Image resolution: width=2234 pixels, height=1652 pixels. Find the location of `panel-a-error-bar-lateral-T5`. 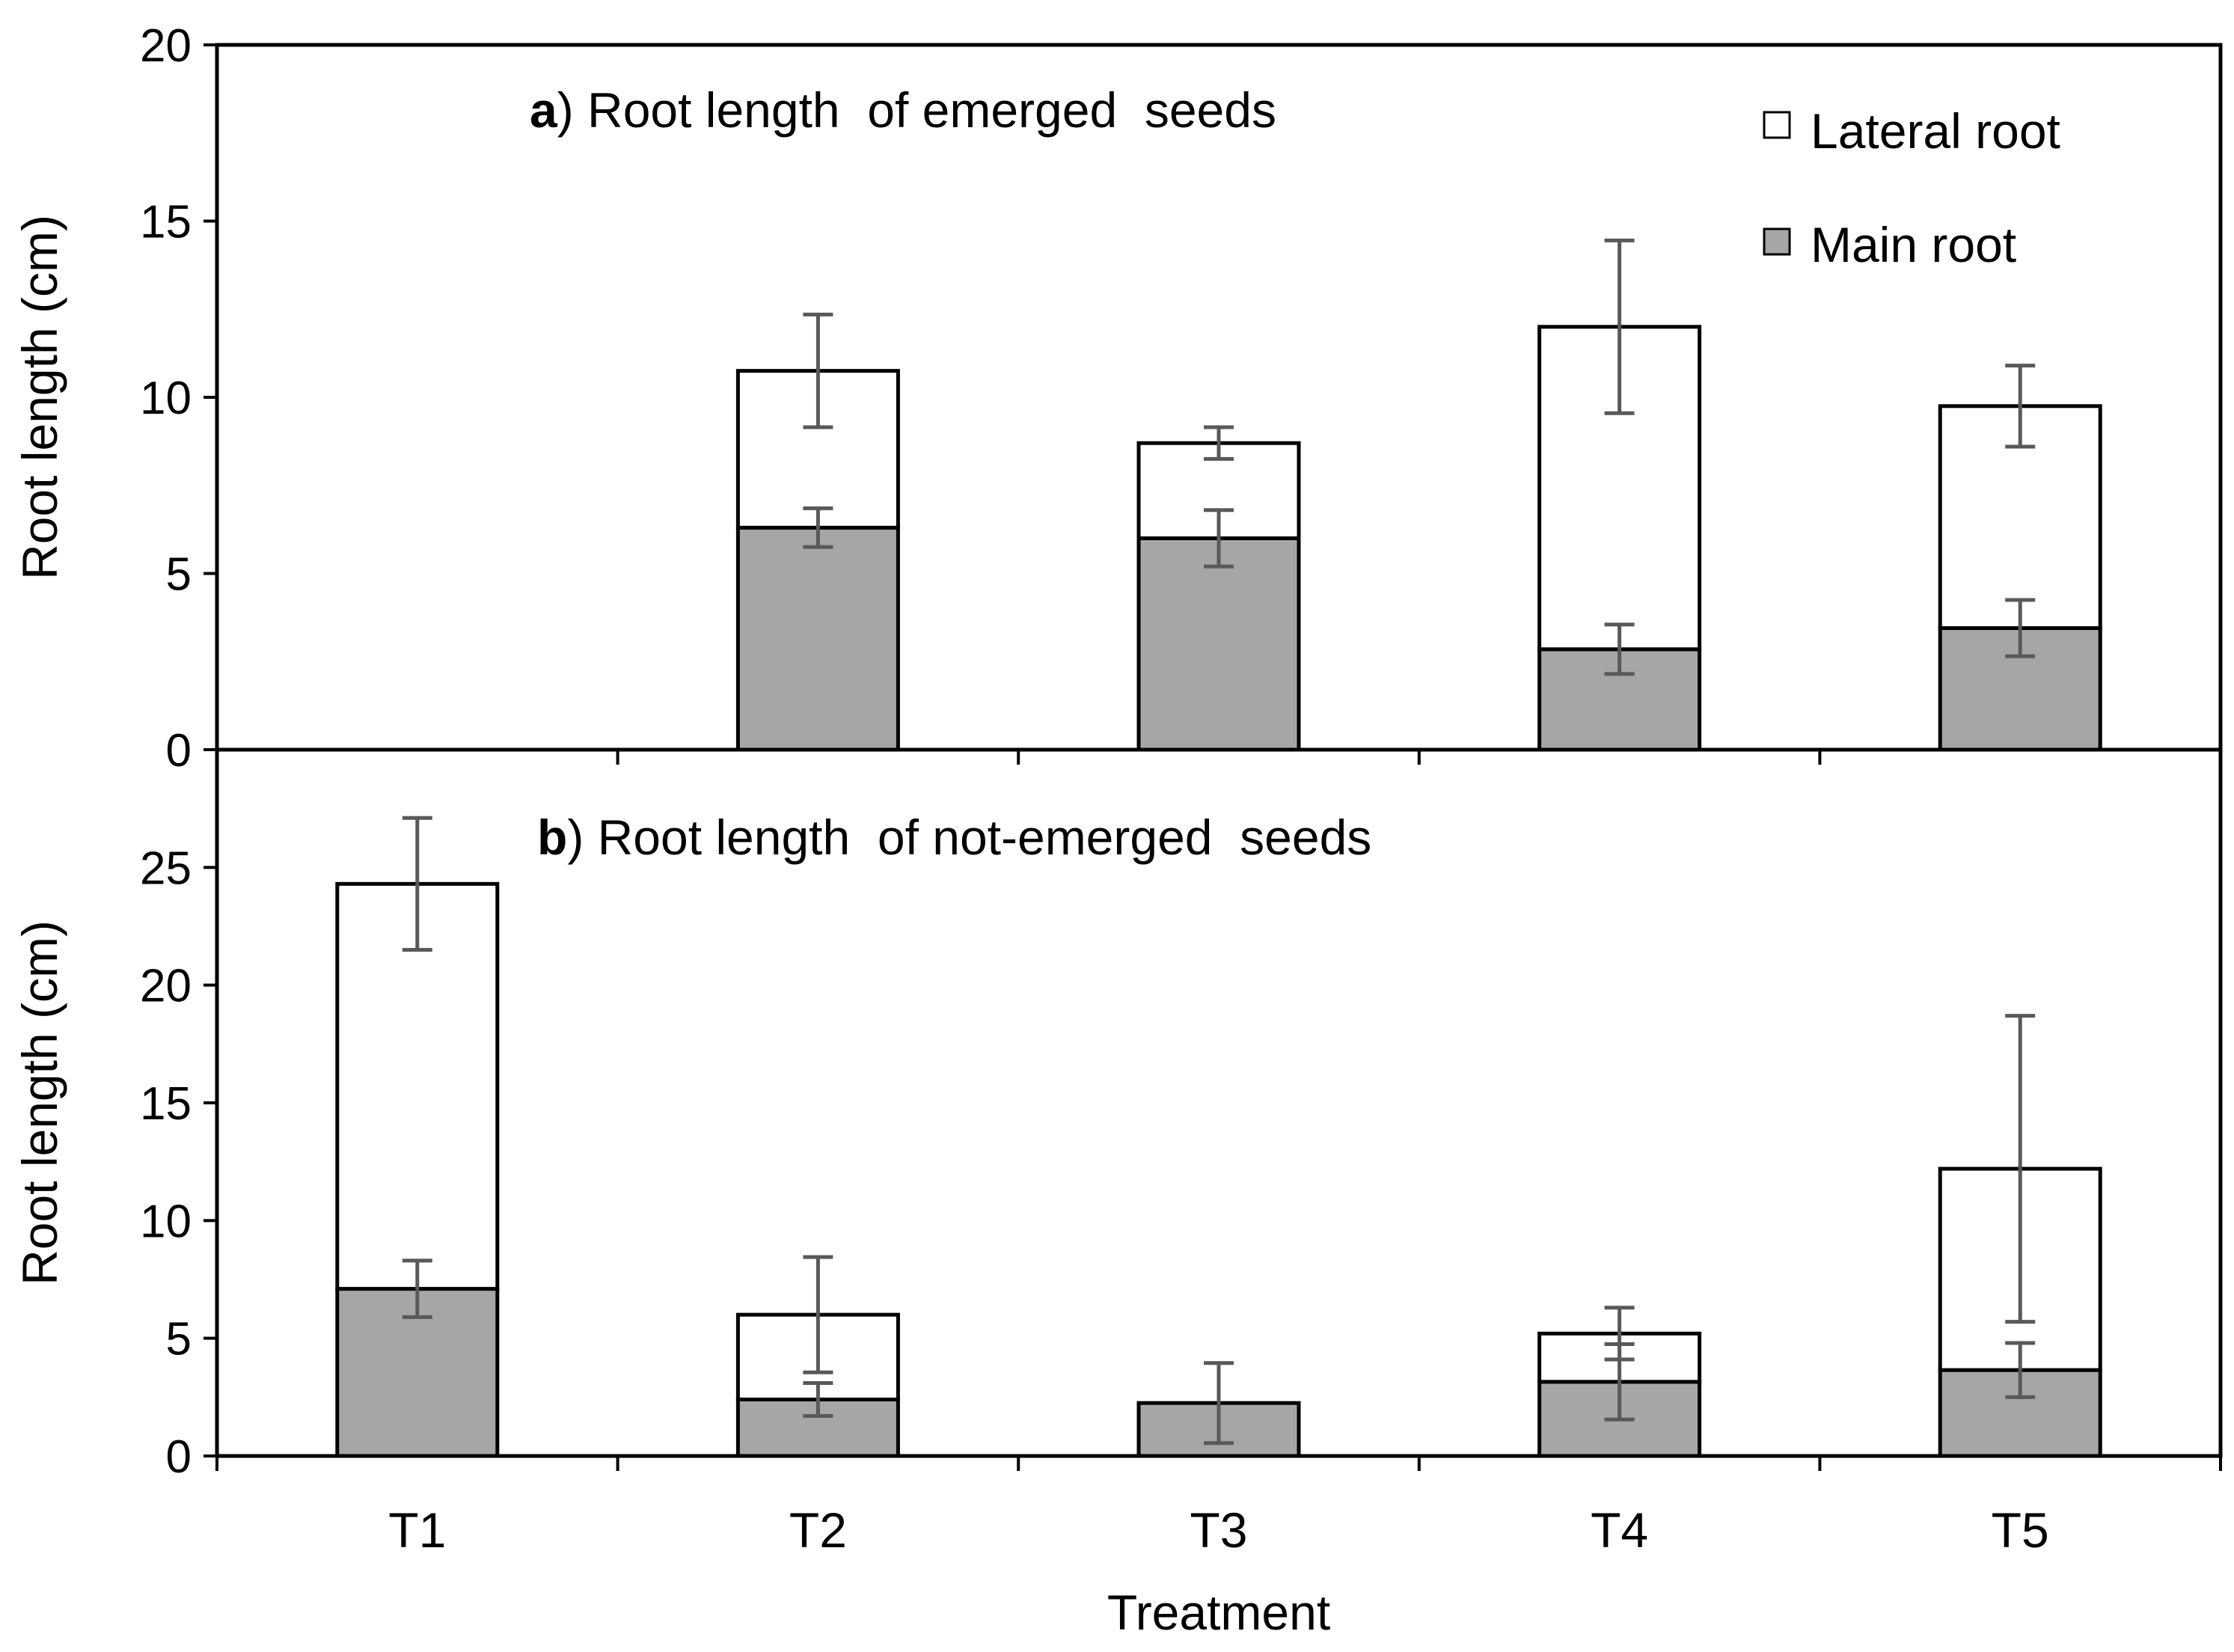

panel-a-error-bar-lateral-T5 is located at coordinates (2020, 406).